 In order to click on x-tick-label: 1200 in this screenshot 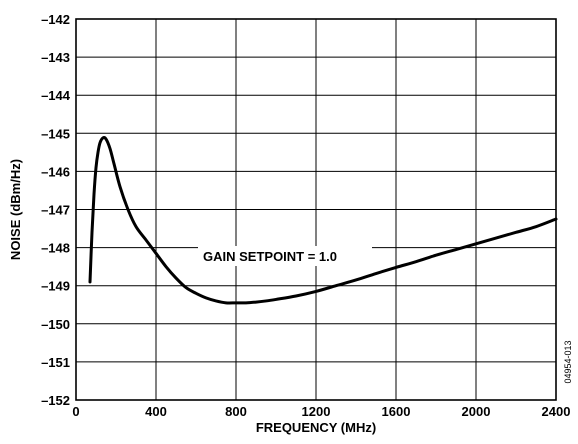, I will do `click(316, 411)`.